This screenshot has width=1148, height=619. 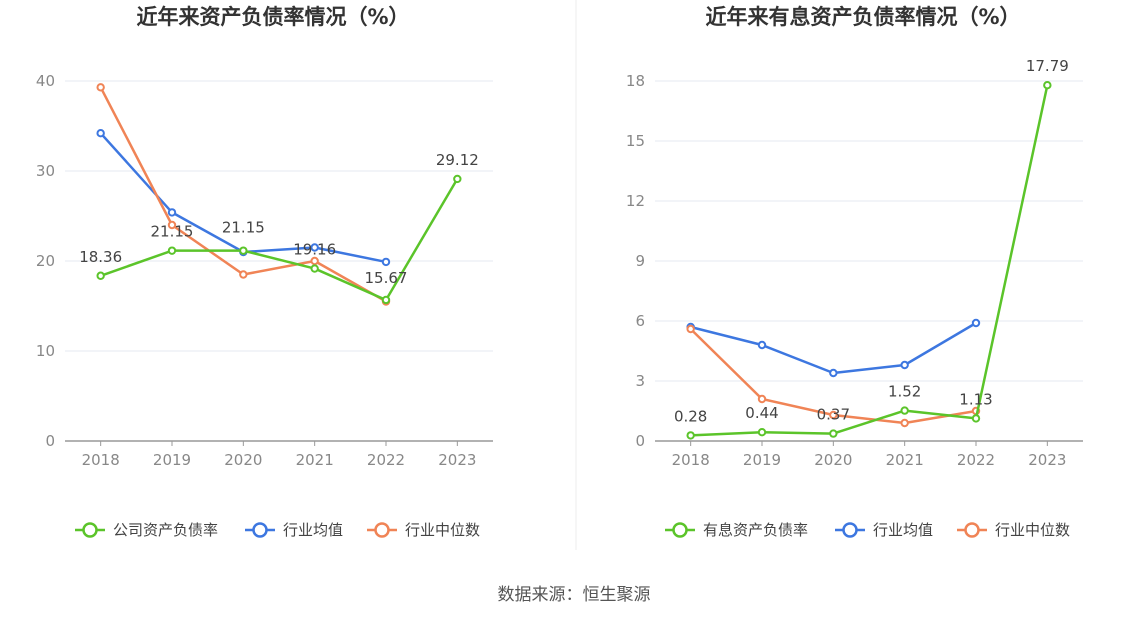 What do you see at coordinates (45, 351) in the screenshot?
I see `y-tick-label: 10` at bounding box center [45, 351].